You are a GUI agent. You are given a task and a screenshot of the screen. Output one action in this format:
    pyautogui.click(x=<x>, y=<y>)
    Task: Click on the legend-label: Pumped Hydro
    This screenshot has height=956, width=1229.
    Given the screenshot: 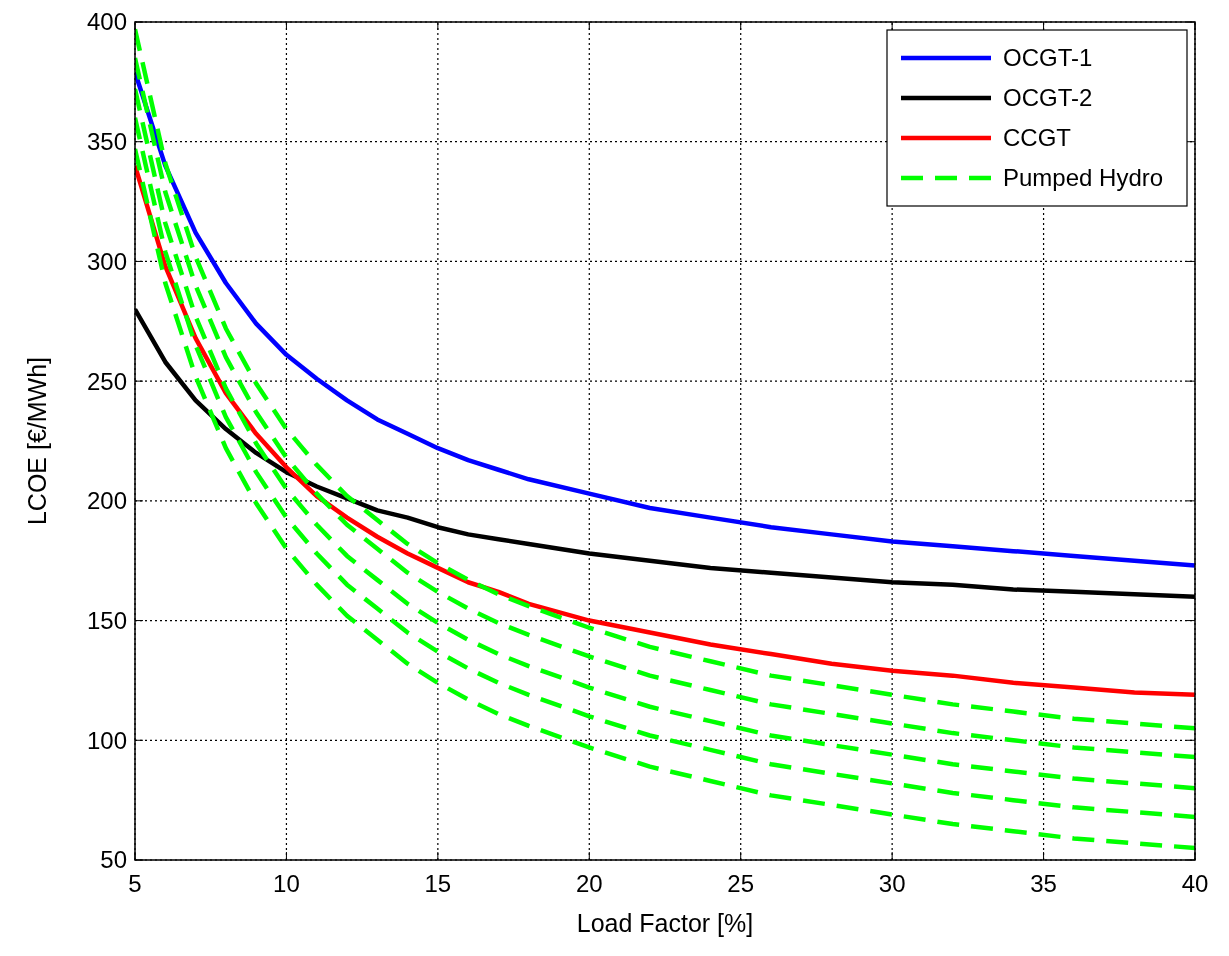 What is the action you would take?
    pyautogui.click(x=1083, y=178)
    